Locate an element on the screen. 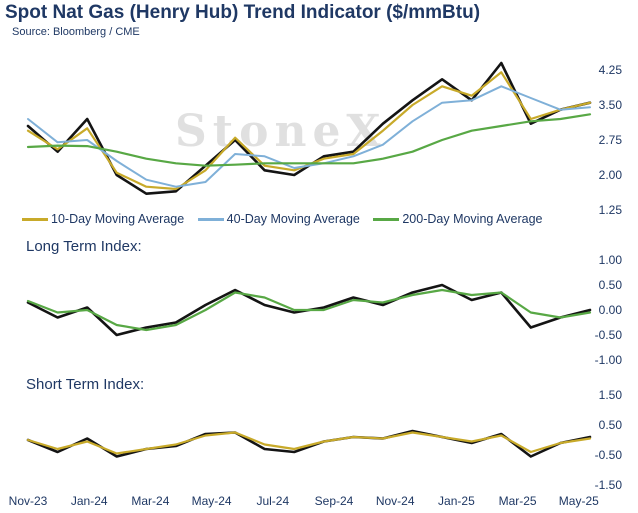 The width and height of the screenshot is (638, 513). long-ytick-label: -1.00 is located at coordinates (609, 360).